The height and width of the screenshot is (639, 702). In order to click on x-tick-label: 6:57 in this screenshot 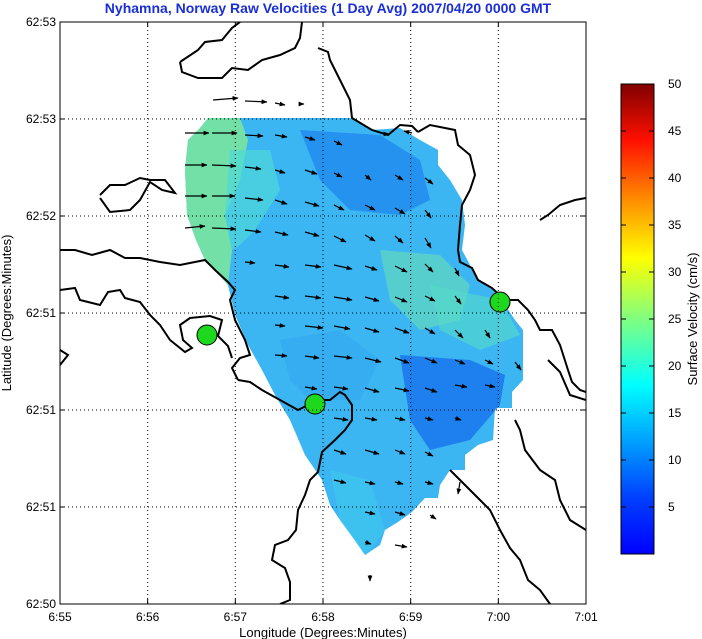, I will do `click(236, 617)`.